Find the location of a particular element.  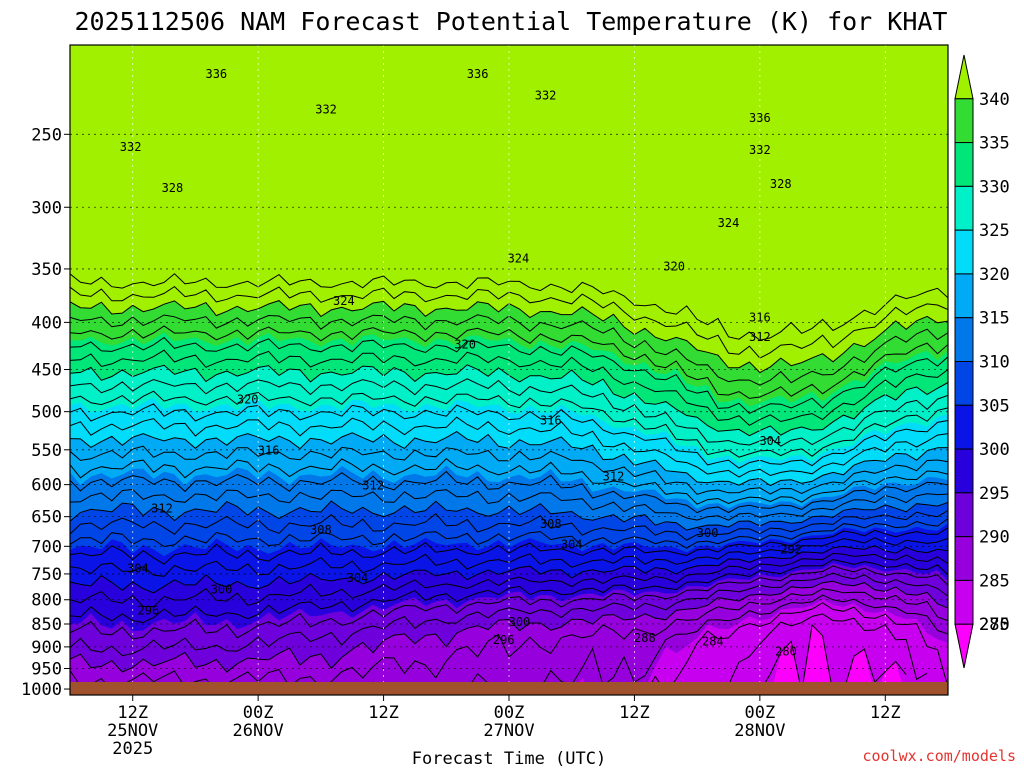

y-tick-label-650: 650 is located at coordinates (46, 518).